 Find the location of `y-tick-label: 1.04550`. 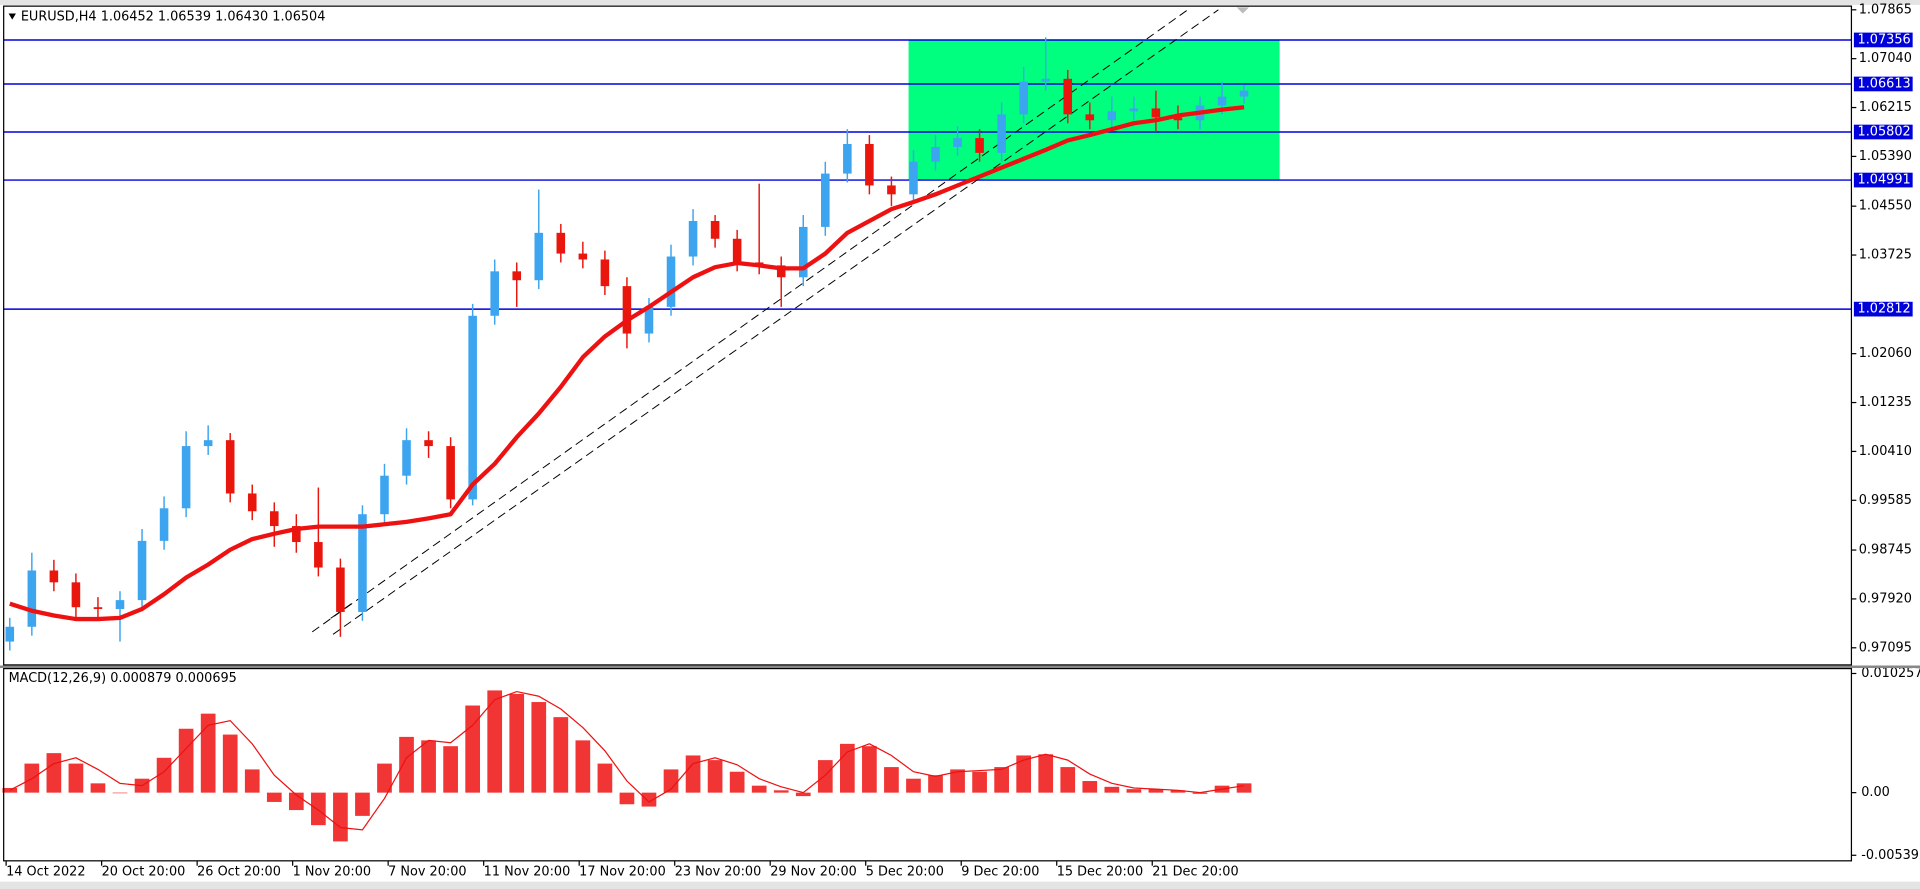

y-tick-label: 1.04550 is located at coordinates (1885, 206).